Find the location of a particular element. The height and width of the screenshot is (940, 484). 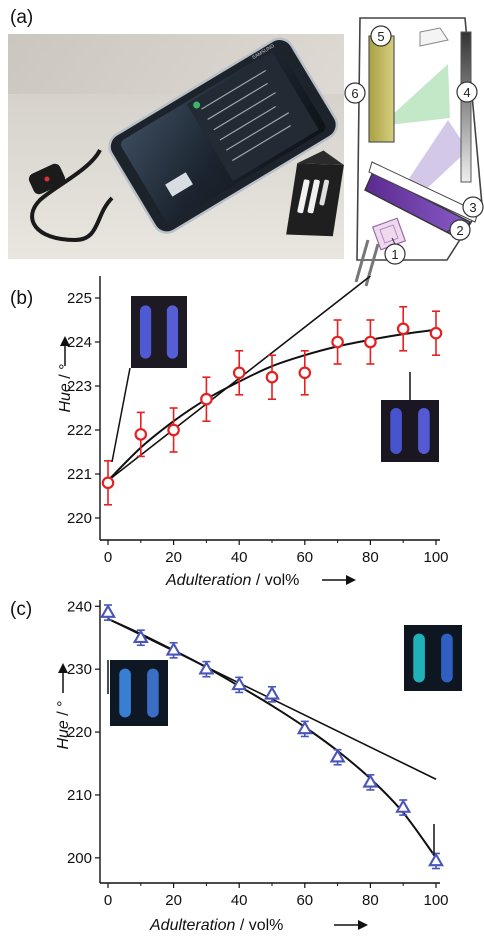

inset-image-b-left-left-channel is located at coordinates (145, 332).